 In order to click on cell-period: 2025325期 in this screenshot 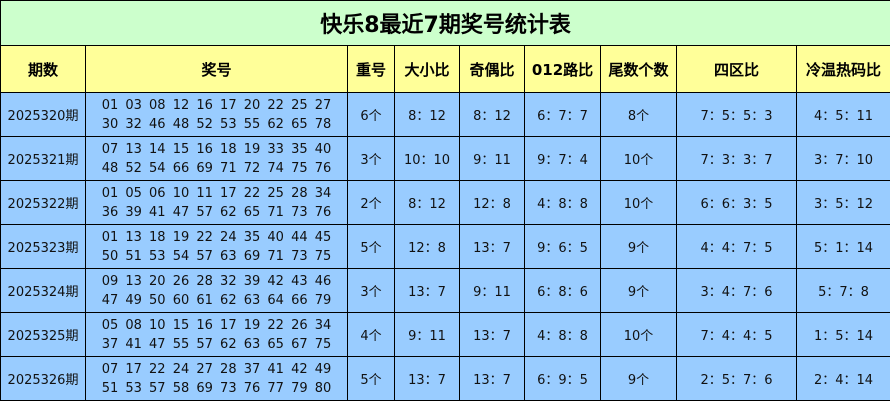, I will do `click(43, 334)`.